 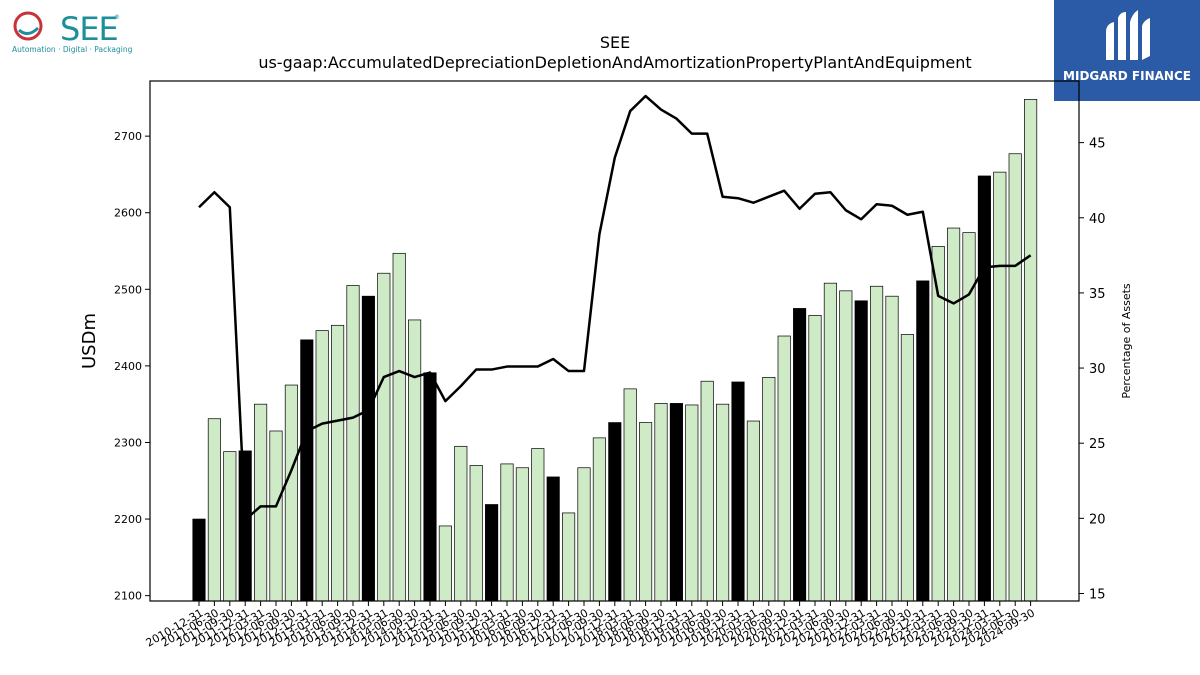 I want to click on y-tick-label: 2700, so click(x=128, y=136).